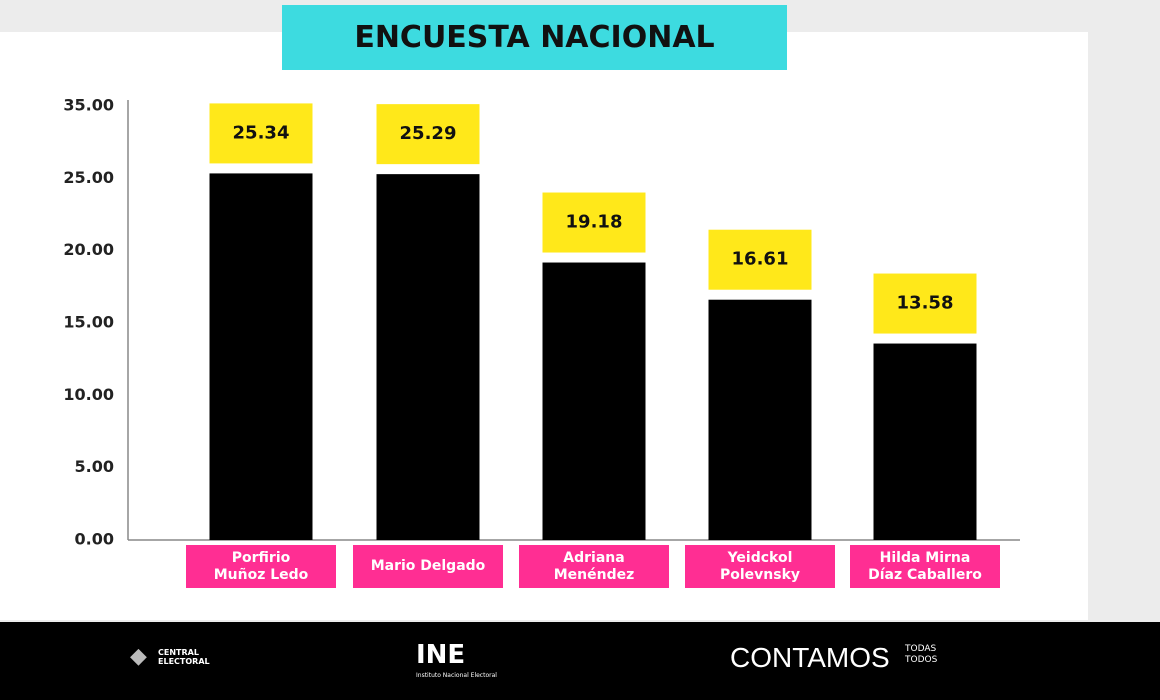  I want to click on x-tick-label: Porfirio Muñoz Ledo, so click(261, 566).